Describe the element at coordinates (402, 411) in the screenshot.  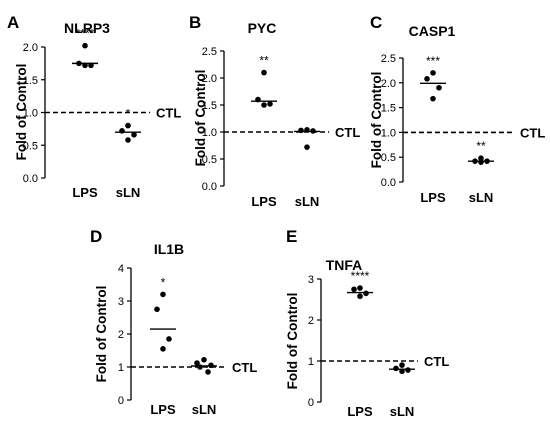
I see `category-label-e-sln: sLN` at that location.